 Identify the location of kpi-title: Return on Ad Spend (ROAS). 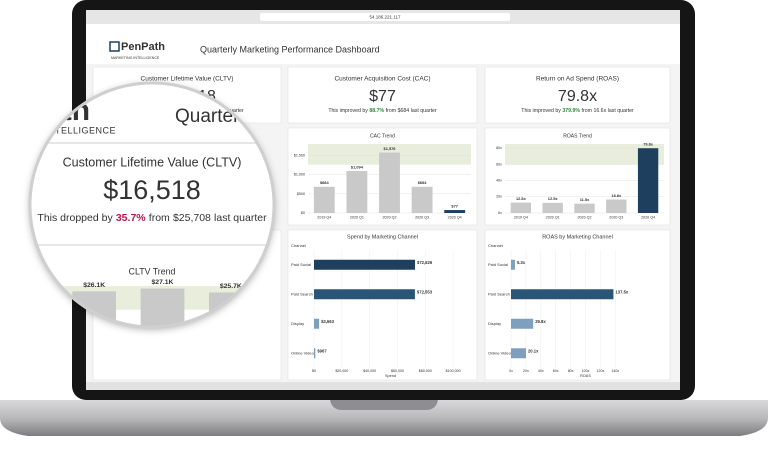
(577, 79).